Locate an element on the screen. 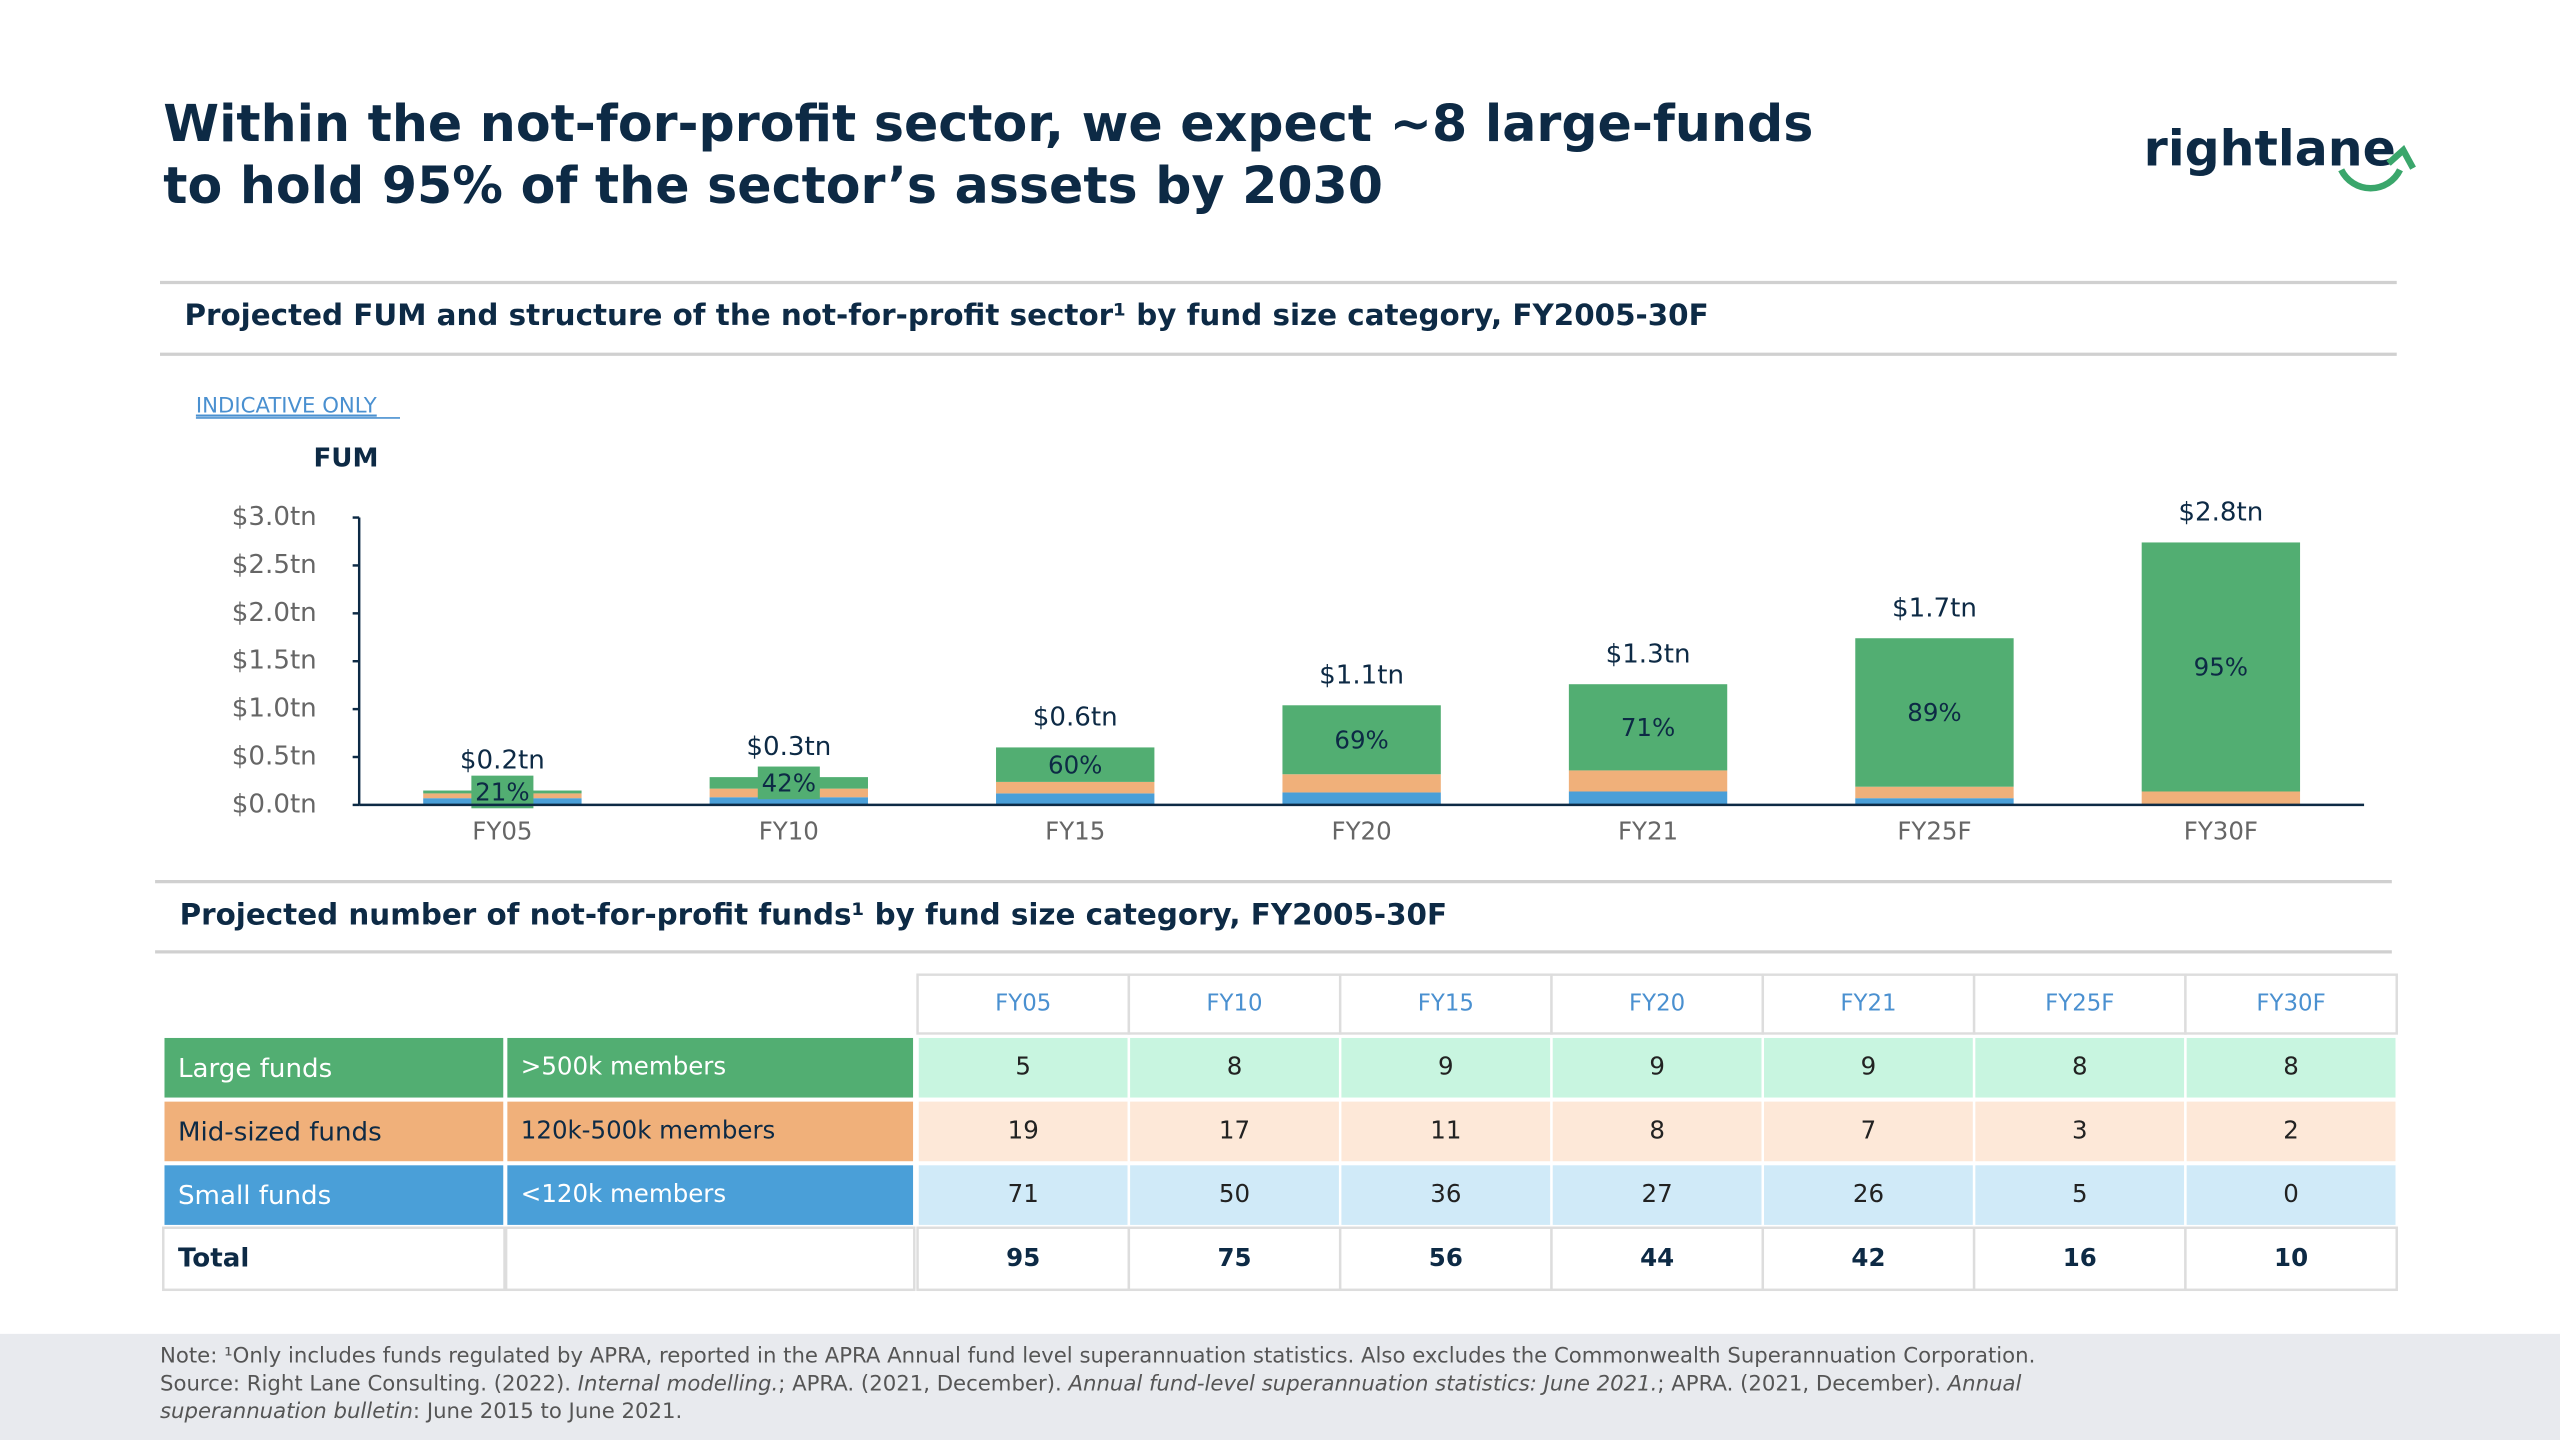  cell-value: 19 is located at coordinates (1023, 1129).